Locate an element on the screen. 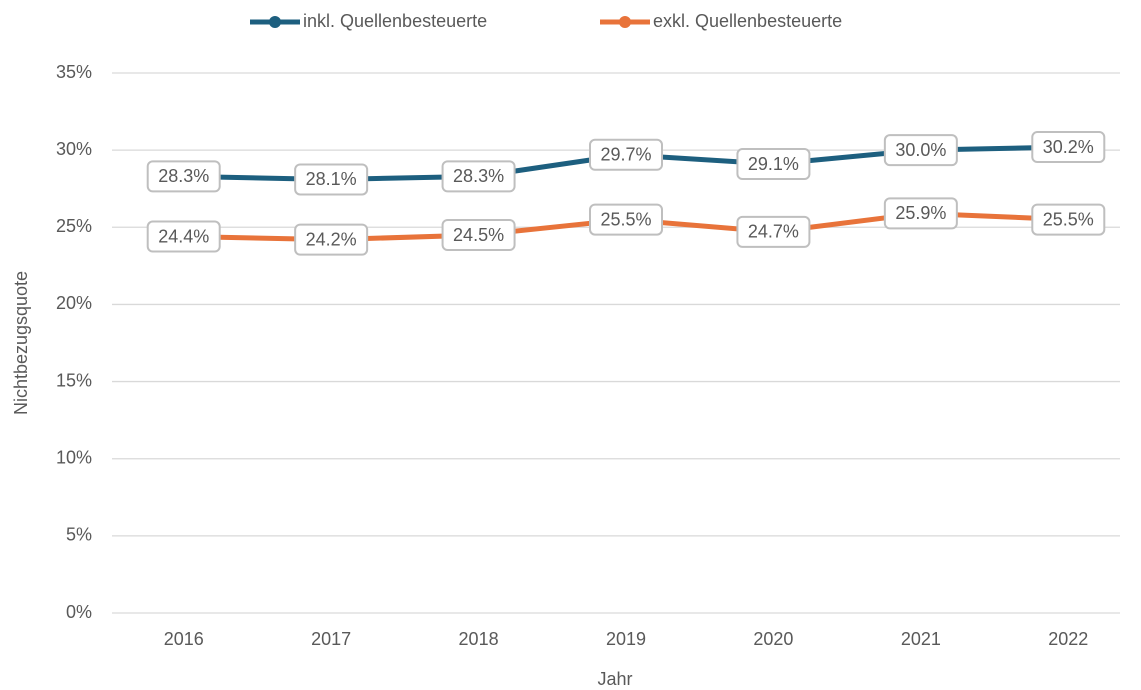  y-tick-label: 15% is located at coordinates (74, 380).